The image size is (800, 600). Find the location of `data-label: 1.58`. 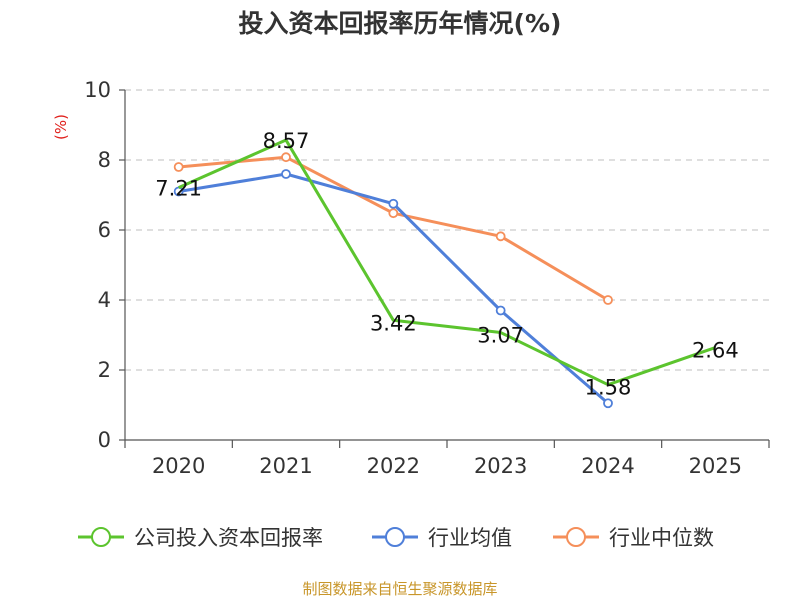

data-label: 1.58 is located at coordinates (608, 388).